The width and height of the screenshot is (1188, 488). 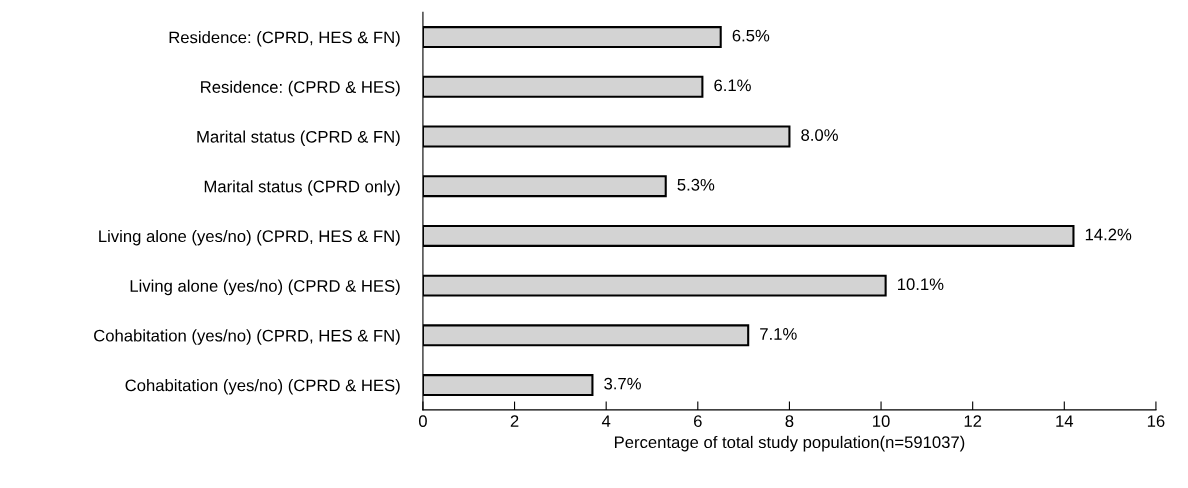 What do you see at coordinates (819, 135) in the screenshot?
I see `data-label: 8.0%` at bounding box center [819, 135].